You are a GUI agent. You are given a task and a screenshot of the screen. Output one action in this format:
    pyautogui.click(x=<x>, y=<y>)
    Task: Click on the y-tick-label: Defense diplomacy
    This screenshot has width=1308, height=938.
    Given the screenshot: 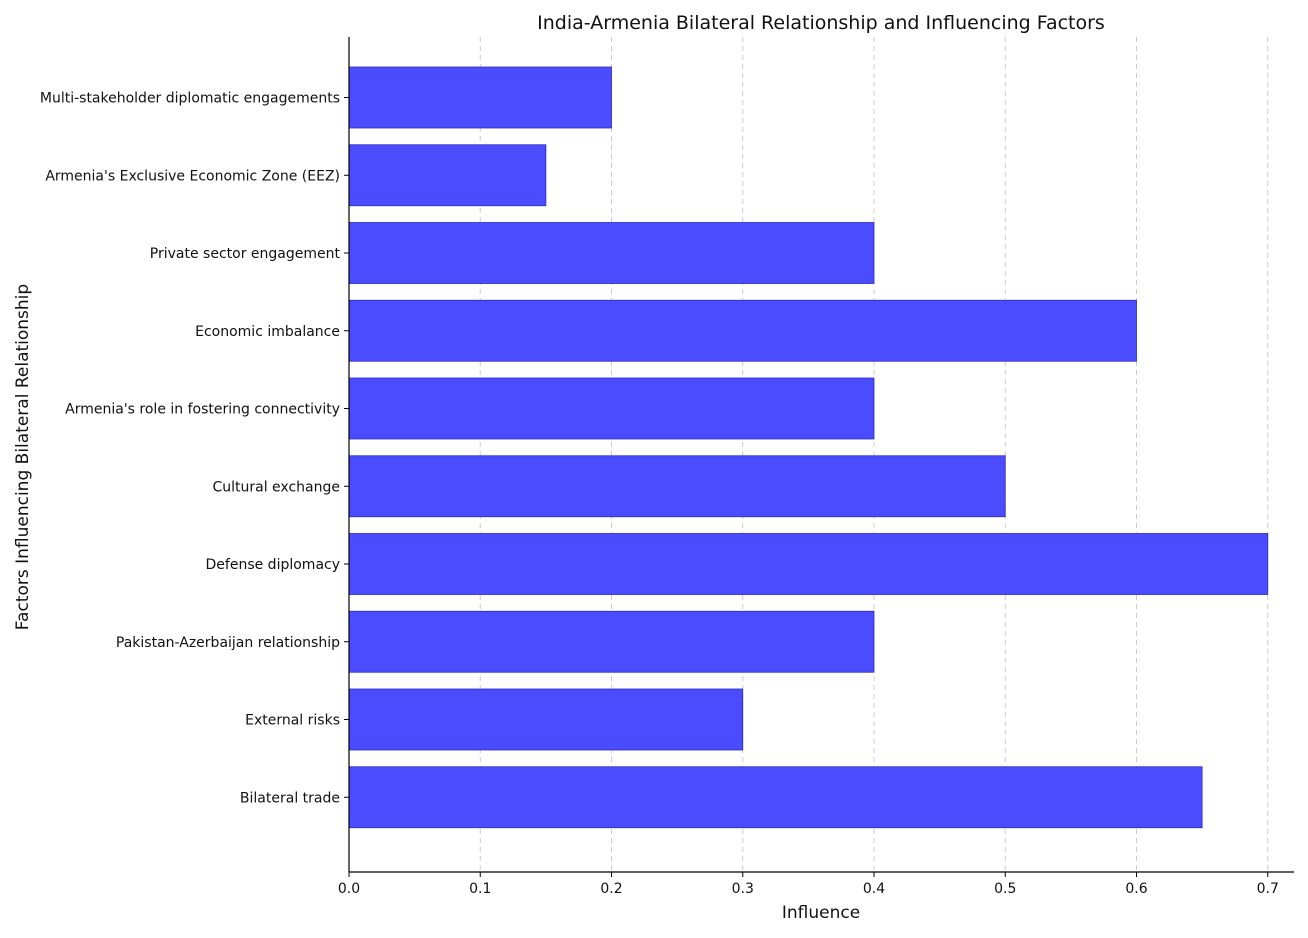 What is the action you would take?
    pyautogui.click(x=273, y=565)
    